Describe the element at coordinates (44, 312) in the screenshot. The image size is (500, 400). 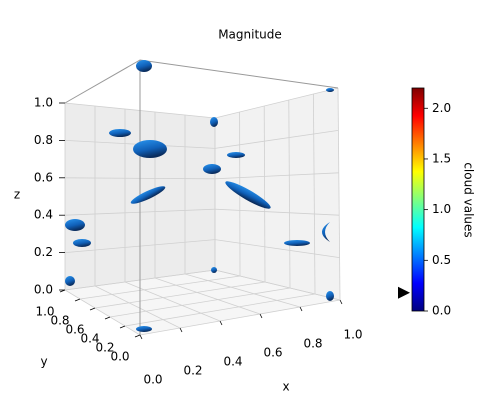
I see `y-tick-label: 1.0` at that location.